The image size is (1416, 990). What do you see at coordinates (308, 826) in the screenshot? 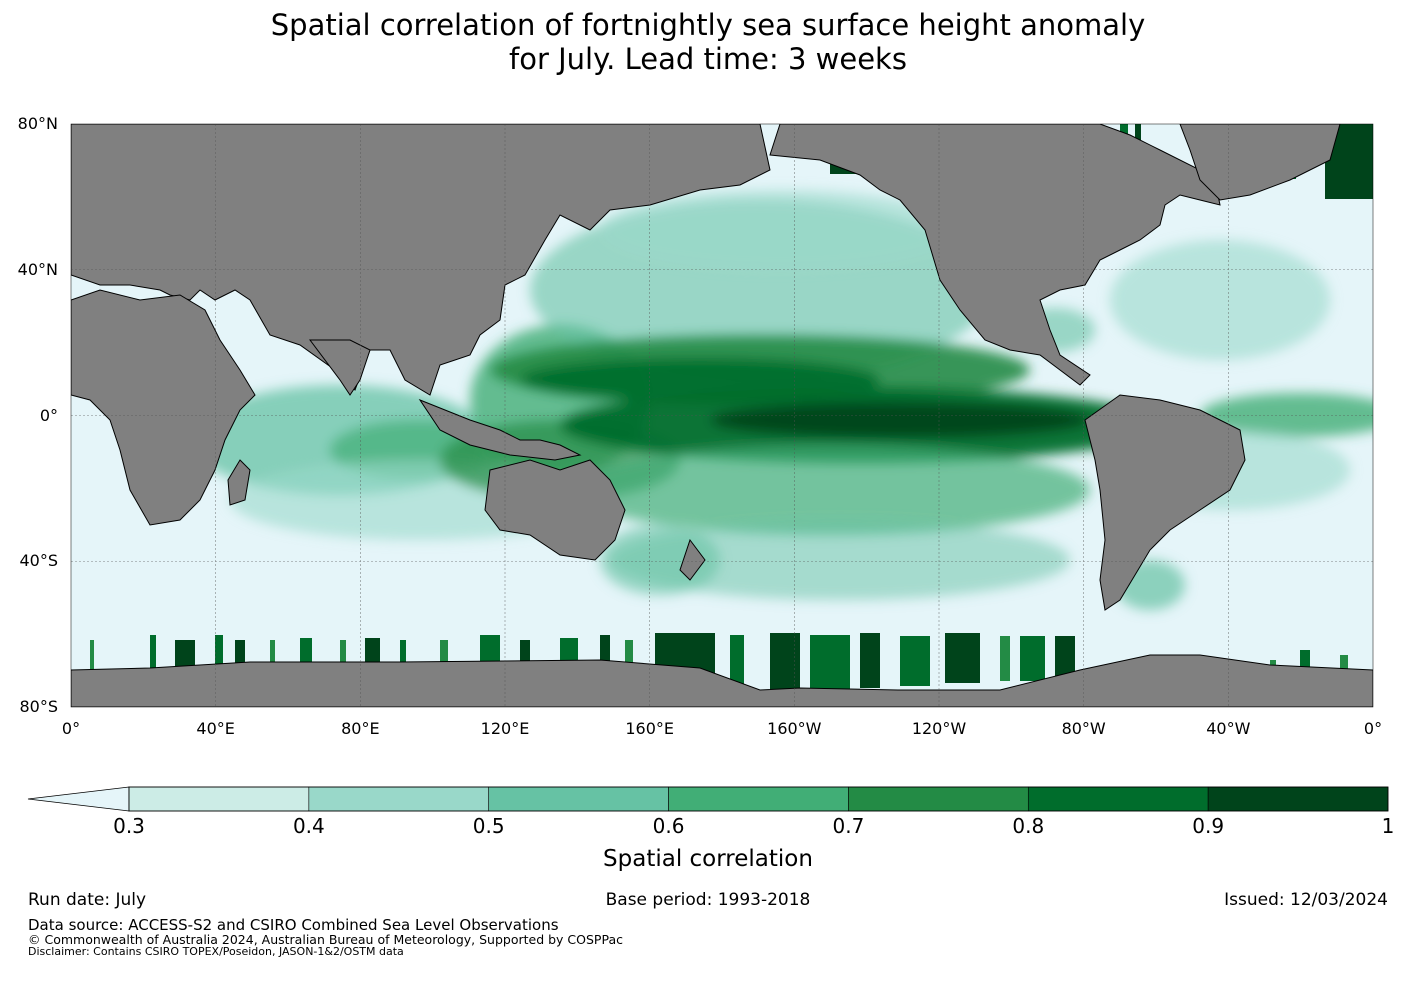
I see `colorbar-tick-label: 0.4` at bounding box center [308, 826].